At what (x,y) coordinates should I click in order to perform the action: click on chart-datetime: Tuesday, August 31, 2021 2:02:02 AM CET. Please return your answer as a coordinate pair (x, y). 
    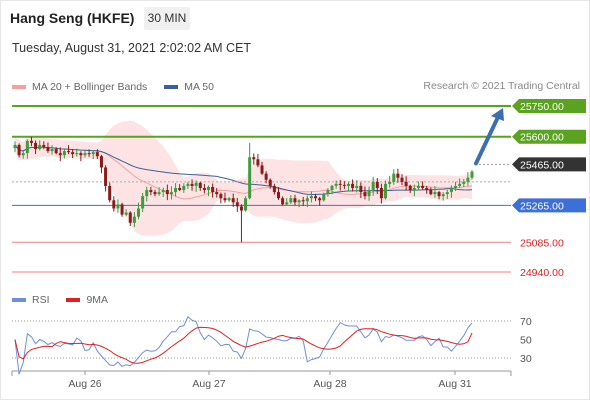
    Looking at the image, I should click on (132, 48).